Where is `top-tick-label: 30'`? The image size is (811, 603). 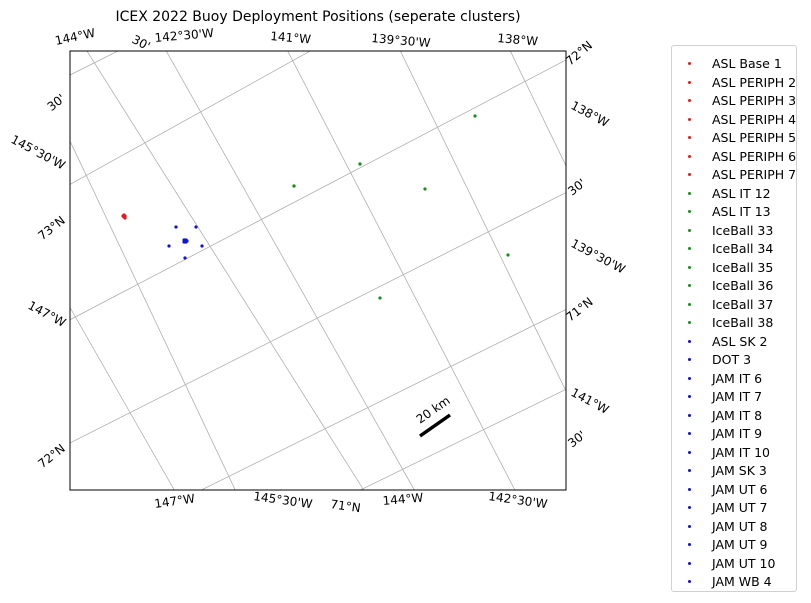
top-tick-label: 30' is located at coordinates (141, 42).